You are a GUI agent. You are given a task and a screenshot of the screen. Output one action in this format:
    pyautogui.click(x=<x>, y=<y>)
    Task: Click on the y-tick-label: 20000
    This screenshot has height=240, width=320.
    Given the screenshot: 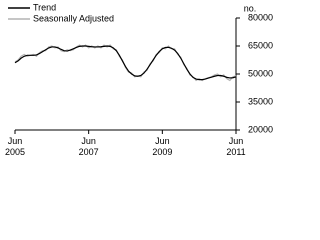 What is the action you would take?
    pyautogui.click(x=260, y=129)
    